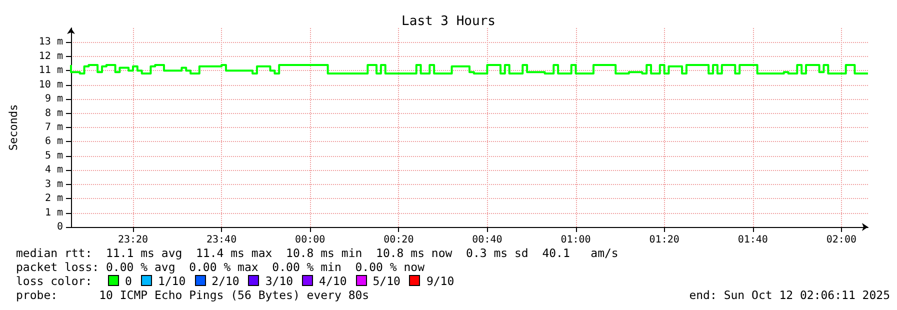 This screenshot has width=897, height=310. What do you see at coordinates (386, 281) in the screenshot?
I see `text: 5/10` at bounding box center [386, 281].